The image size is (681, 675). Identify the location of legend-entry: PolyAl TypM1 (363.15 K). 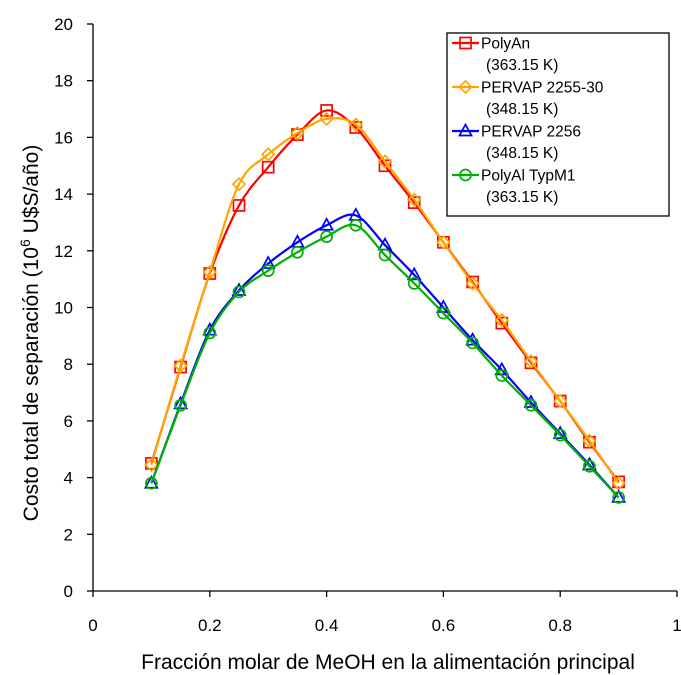
(513, 187).